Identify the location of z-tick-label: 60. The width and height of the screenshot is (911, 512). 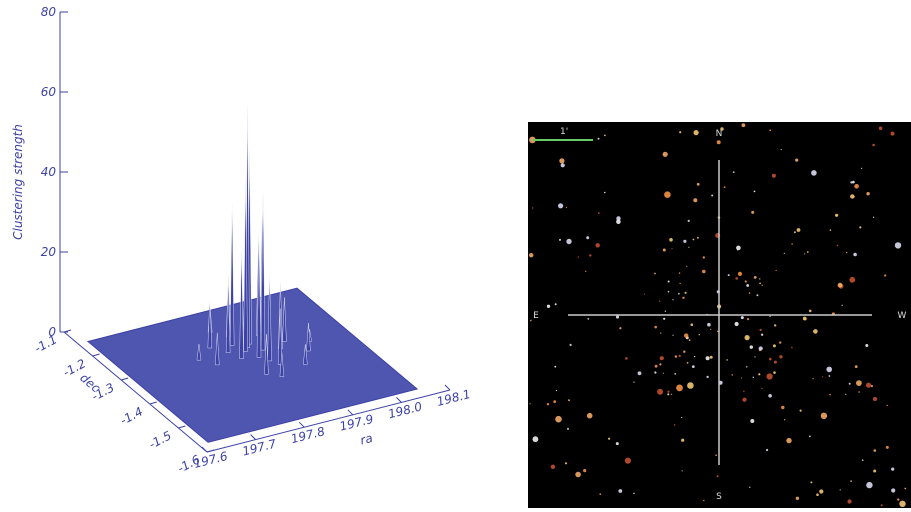
(49, 92).